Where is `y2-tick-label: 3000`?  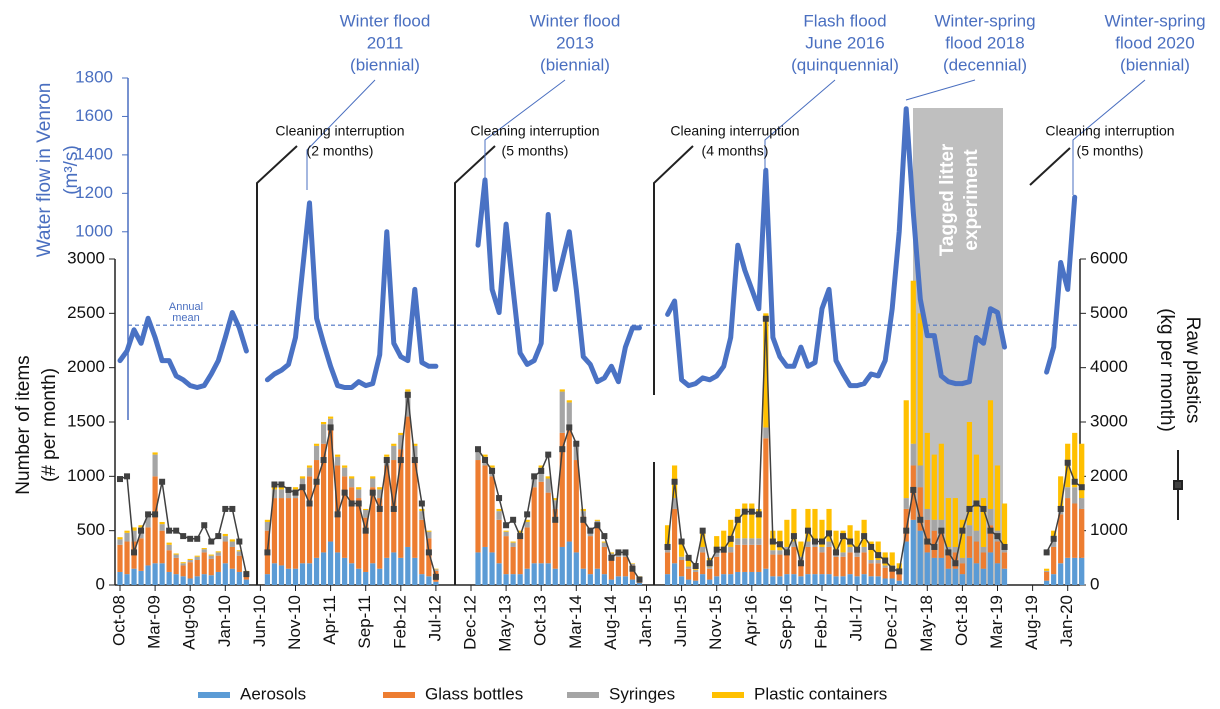 y2-tick-label: 3000 is located at coordinates (1109, 420).